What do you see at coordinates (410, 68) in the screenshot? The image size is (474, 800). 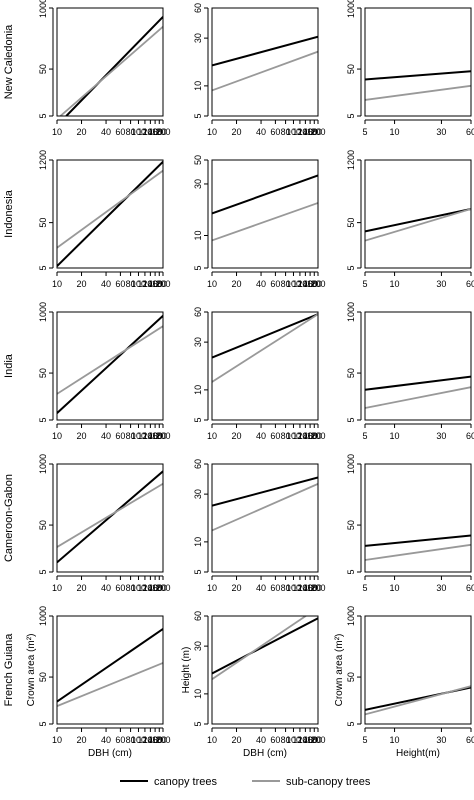 I see `panel-r1-c3: 5 10 30 60 5 50 1000` at bounding box center [410, 68].